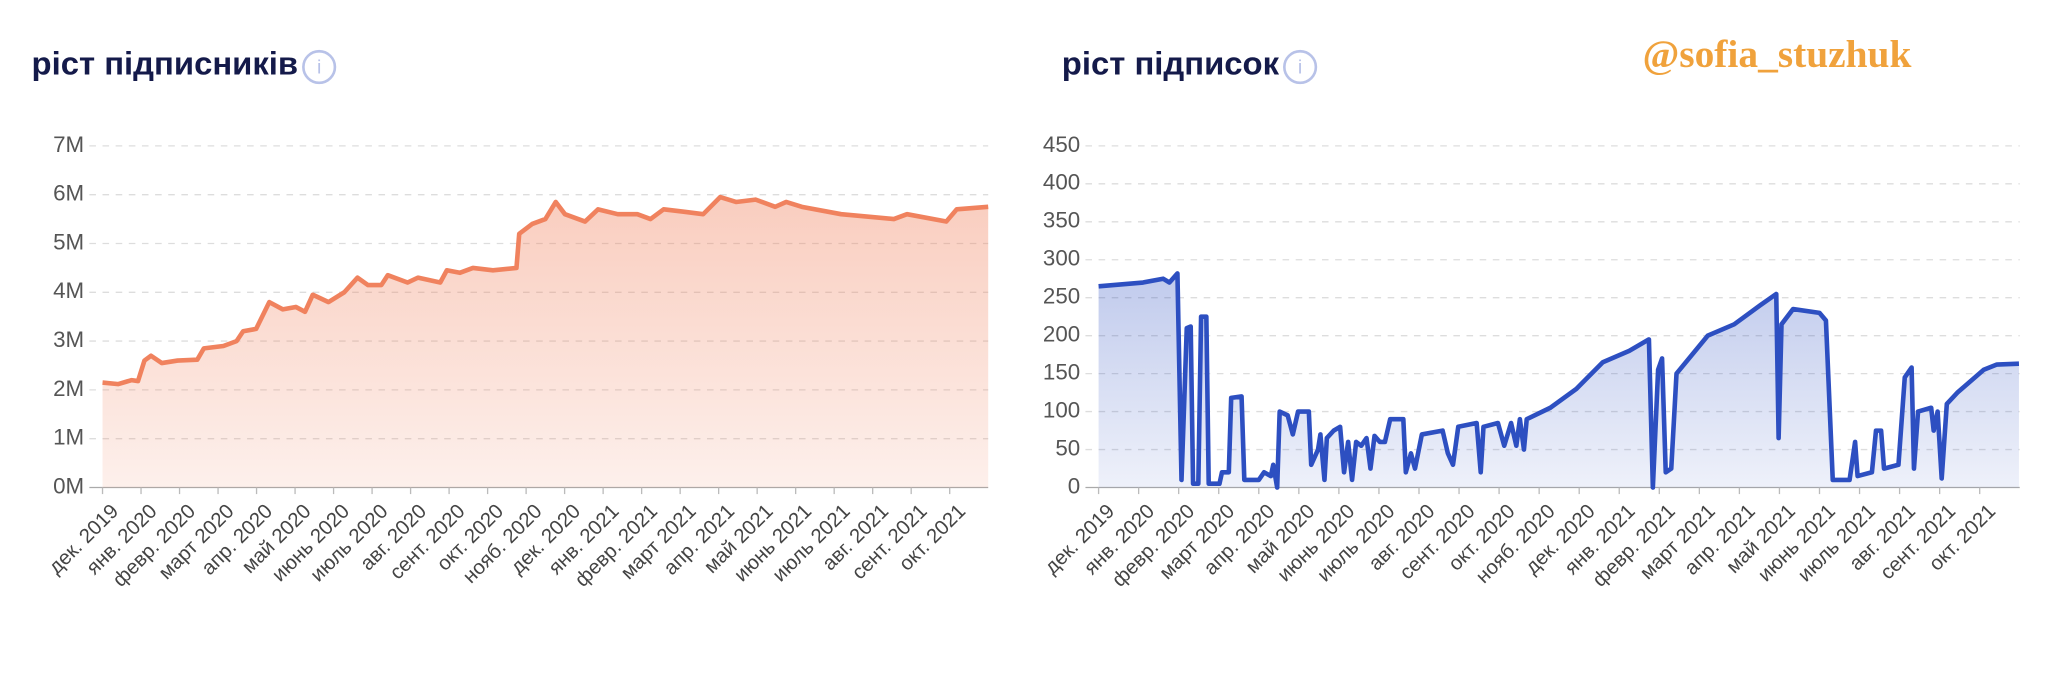  Describe the element at coordinates (68, 144) in the screenshot. I see `y-tick-label: 7M` at that location.